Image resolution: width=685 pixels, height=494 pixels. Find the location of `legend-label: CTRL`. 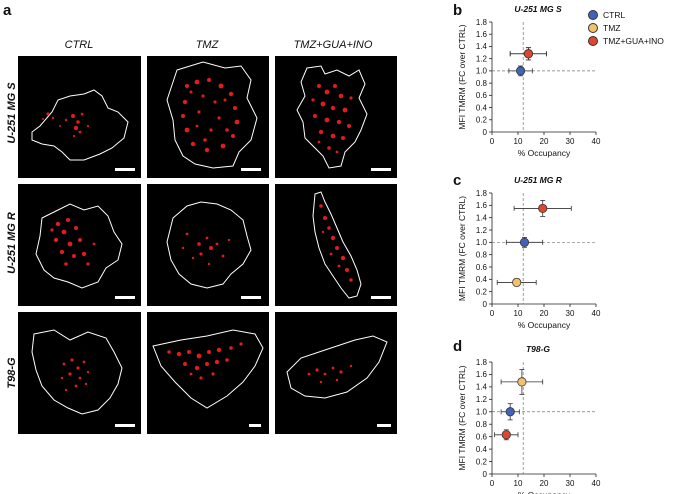

legend-label: CTRL is located at coordinates (614, 14).